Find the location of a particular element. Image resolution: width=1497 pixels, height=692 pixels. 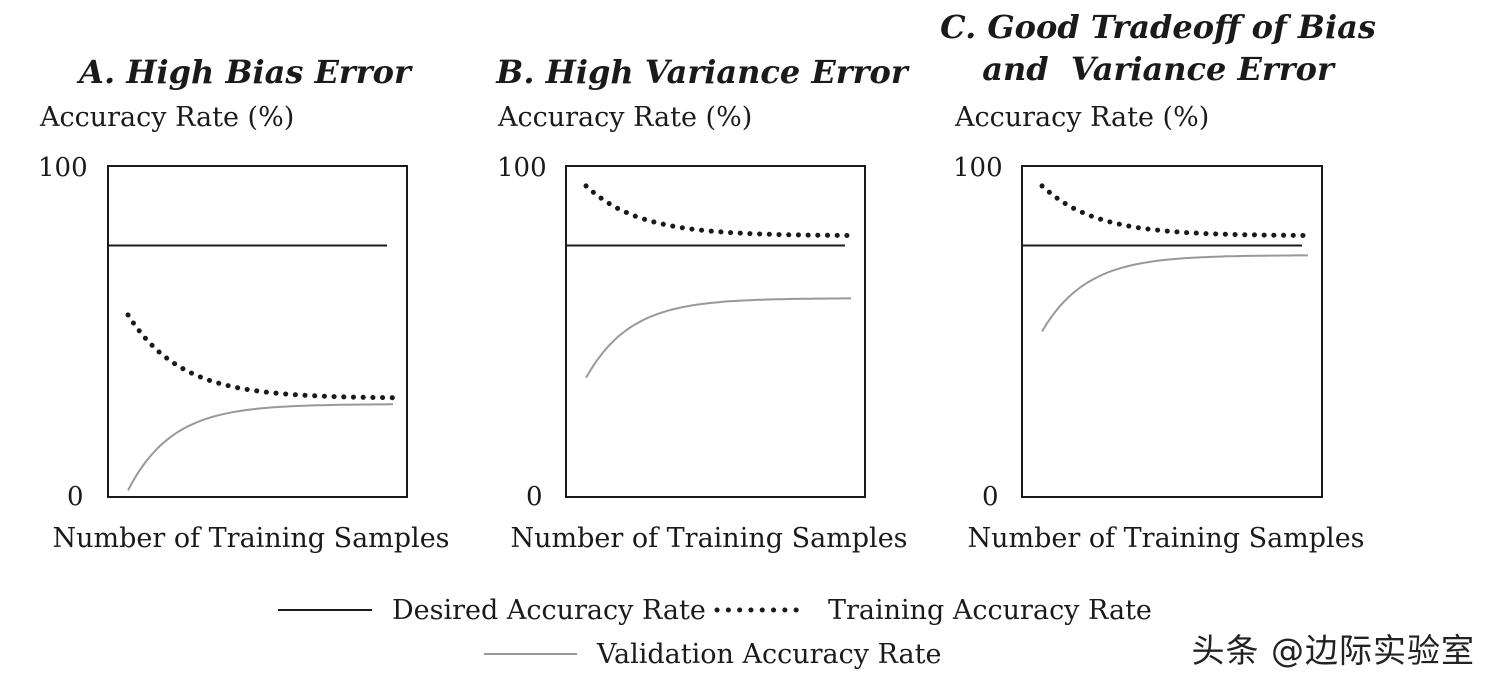

panel-c-validation-curve is located at coordinates (1174, 293).